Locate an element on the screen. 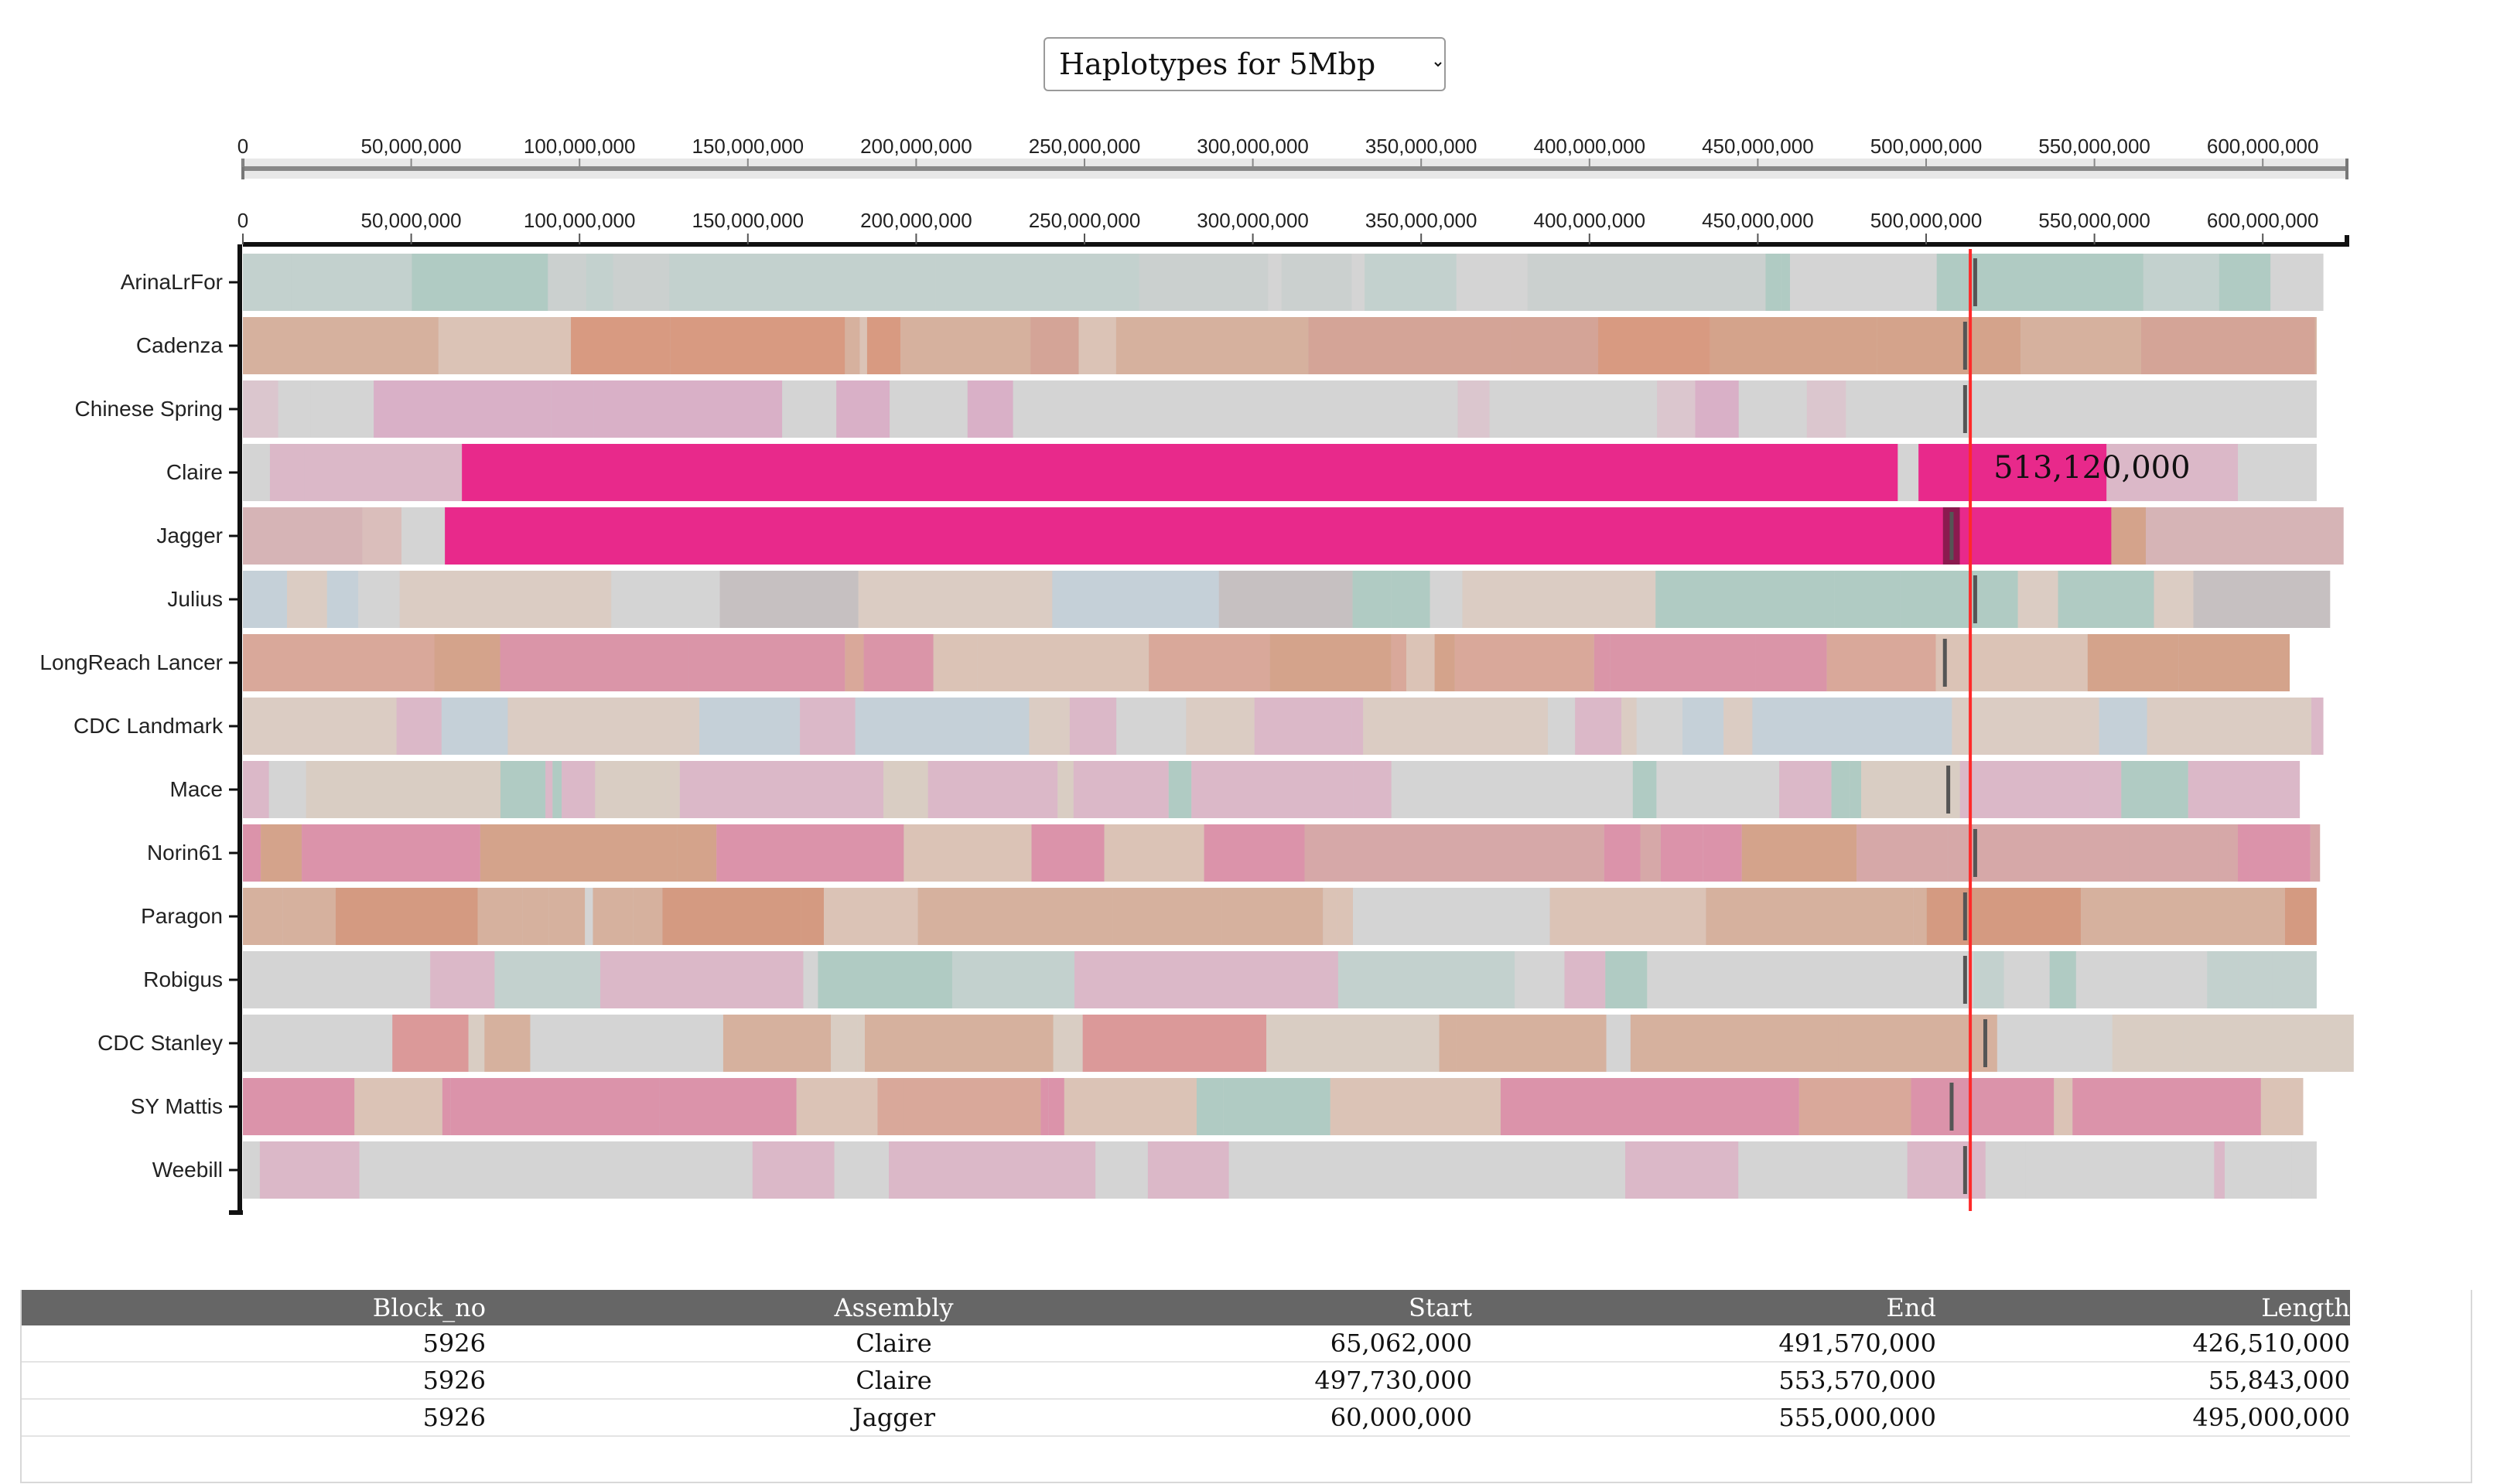  col-header-end: End is located at coordinates (1704, 1307).